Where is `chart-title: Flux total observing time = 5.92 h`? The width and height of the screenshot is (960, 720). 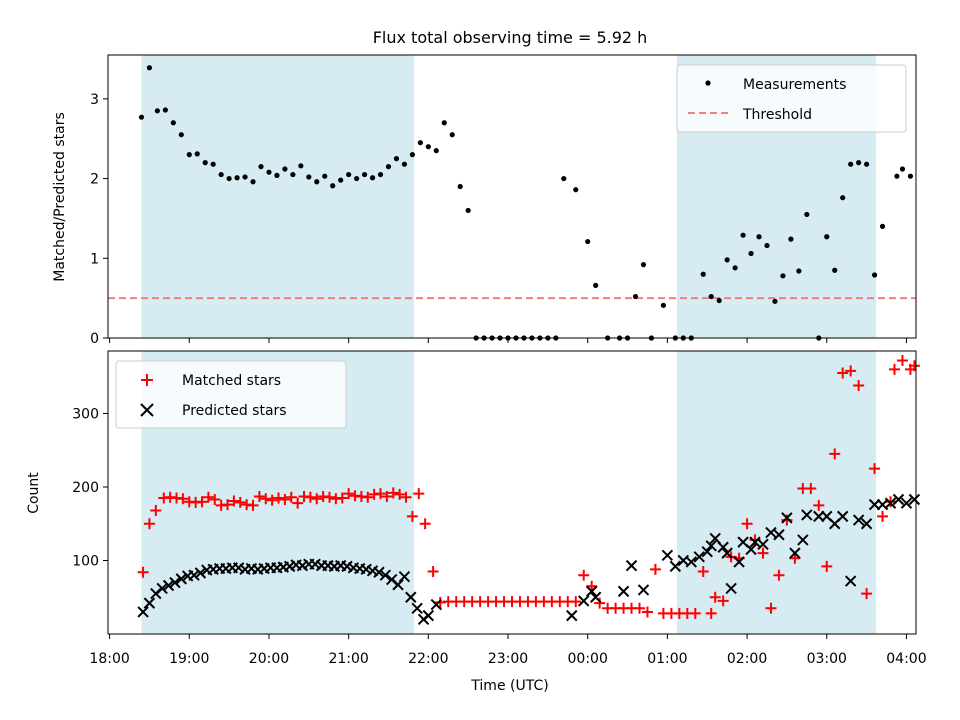
chart-title: Flux total observing time = 5.92 h is located at coordinates (510, 37).